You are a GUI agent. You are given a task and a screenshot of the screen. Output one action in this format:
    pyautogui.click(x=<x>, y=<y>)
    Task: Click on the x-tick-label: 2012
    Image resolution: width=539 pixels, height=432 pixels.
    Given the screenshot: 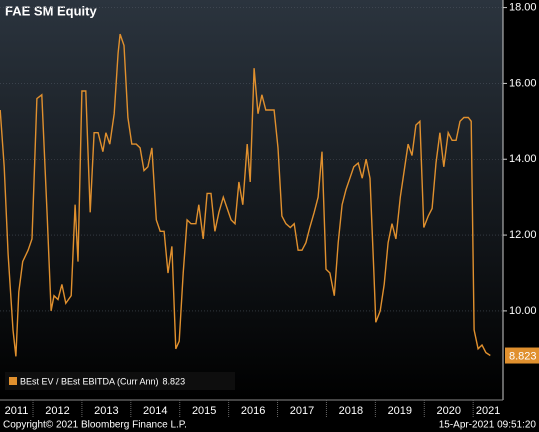 What is the action you would take?
    pyautogui.click(x=57, y=411)
    